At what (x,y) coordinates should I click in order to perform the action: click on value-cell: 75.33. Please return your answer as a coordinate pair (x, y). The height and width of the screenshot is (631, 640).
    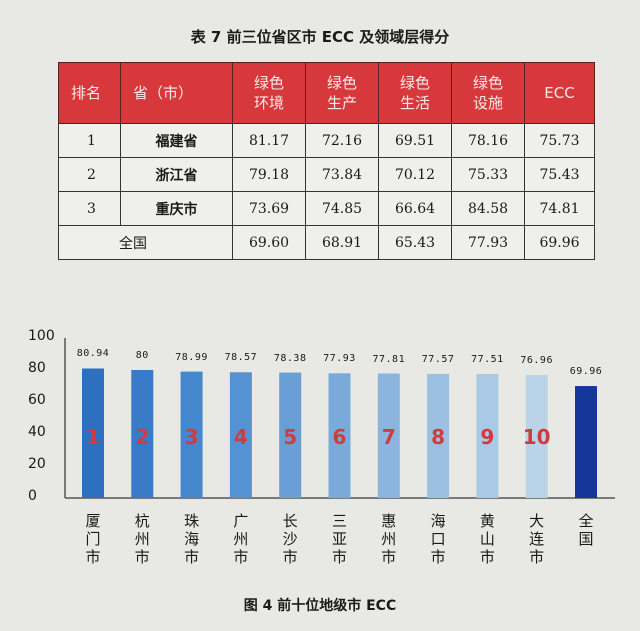
    Looking at the image, I should click on (488, 174).